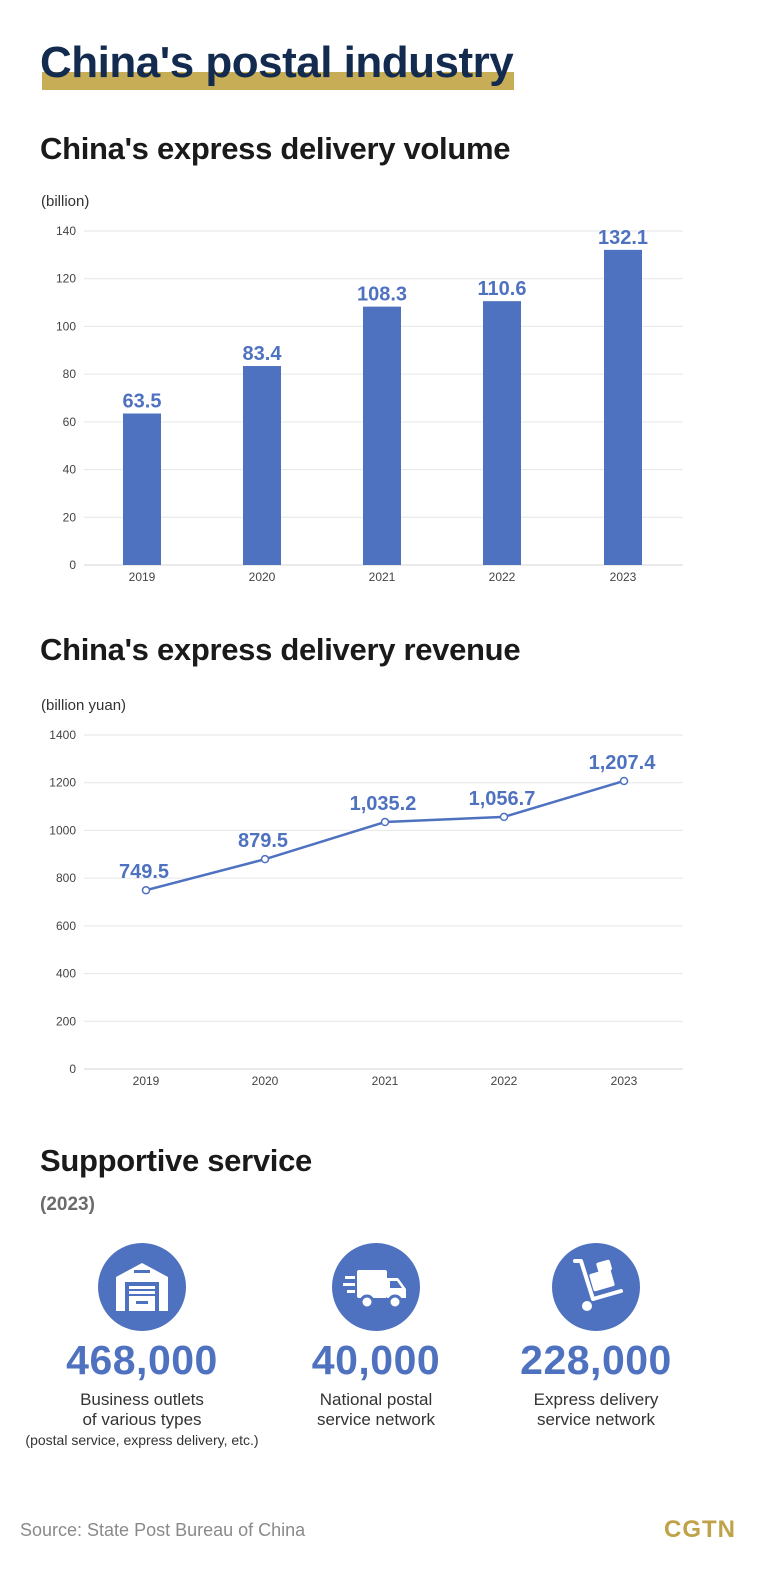  I want to click on page-title: China's postal industry, so click(277, 62).